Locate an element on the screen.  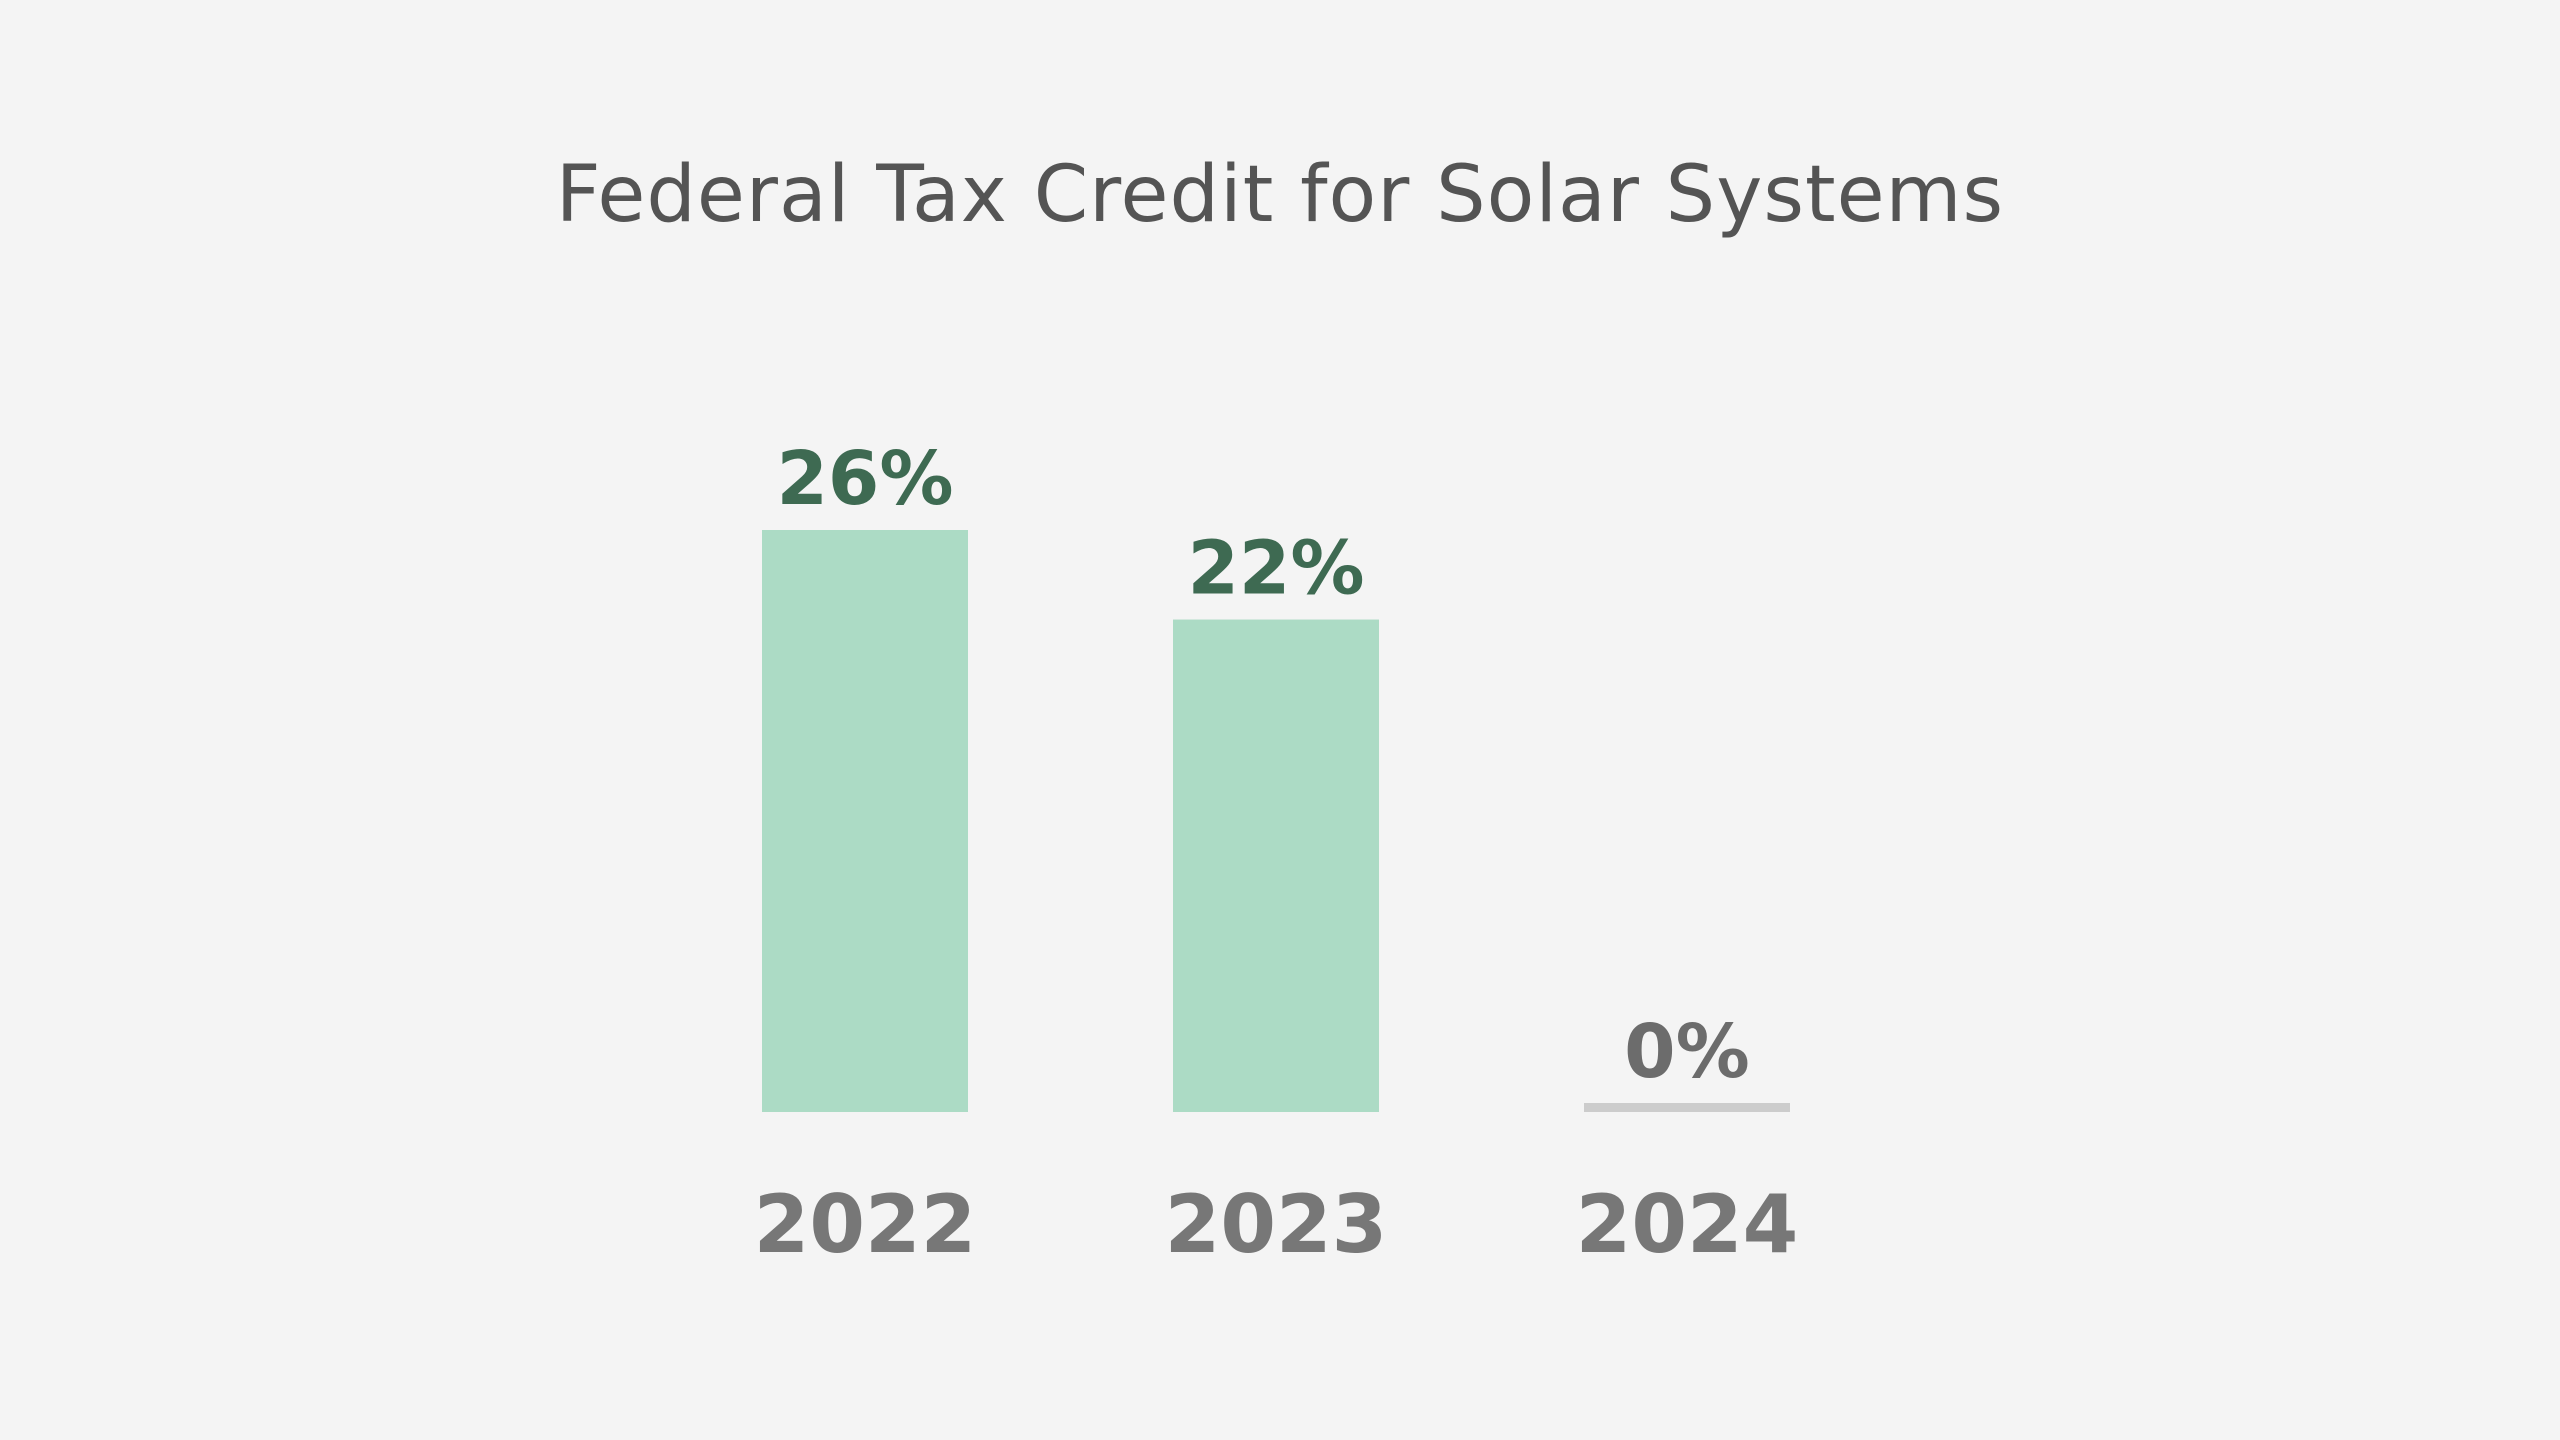
data-label-2023: 22% is located at coordinates (1275, 569).